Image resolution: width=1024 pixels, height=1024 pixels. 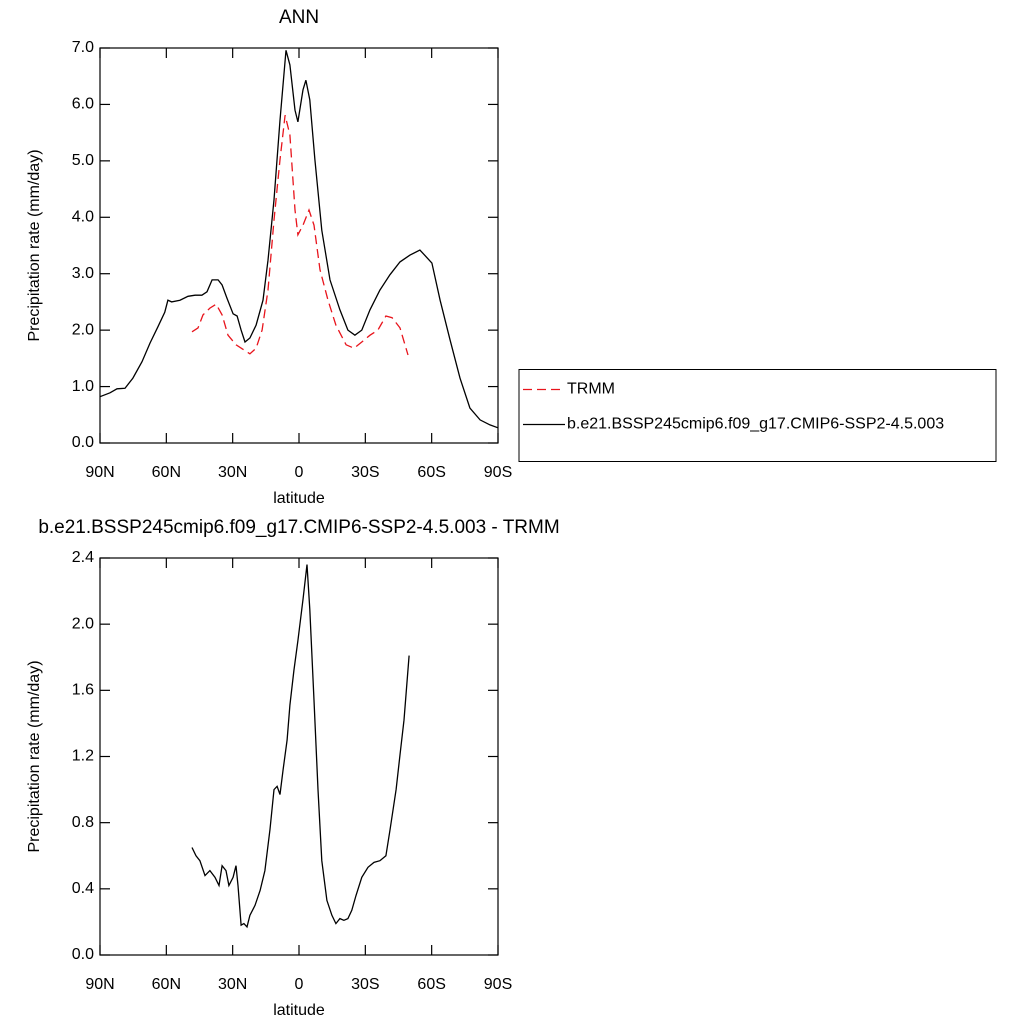 I want to click on y-tick-label: 7.0, so click(x=83, y=47).